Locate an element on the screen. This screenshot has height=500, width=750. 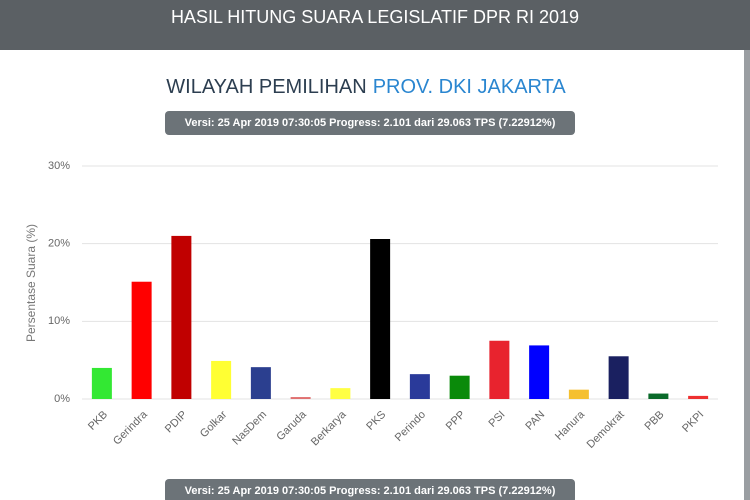
x-tick-label: NasDem is located at coordinates (249, 428).